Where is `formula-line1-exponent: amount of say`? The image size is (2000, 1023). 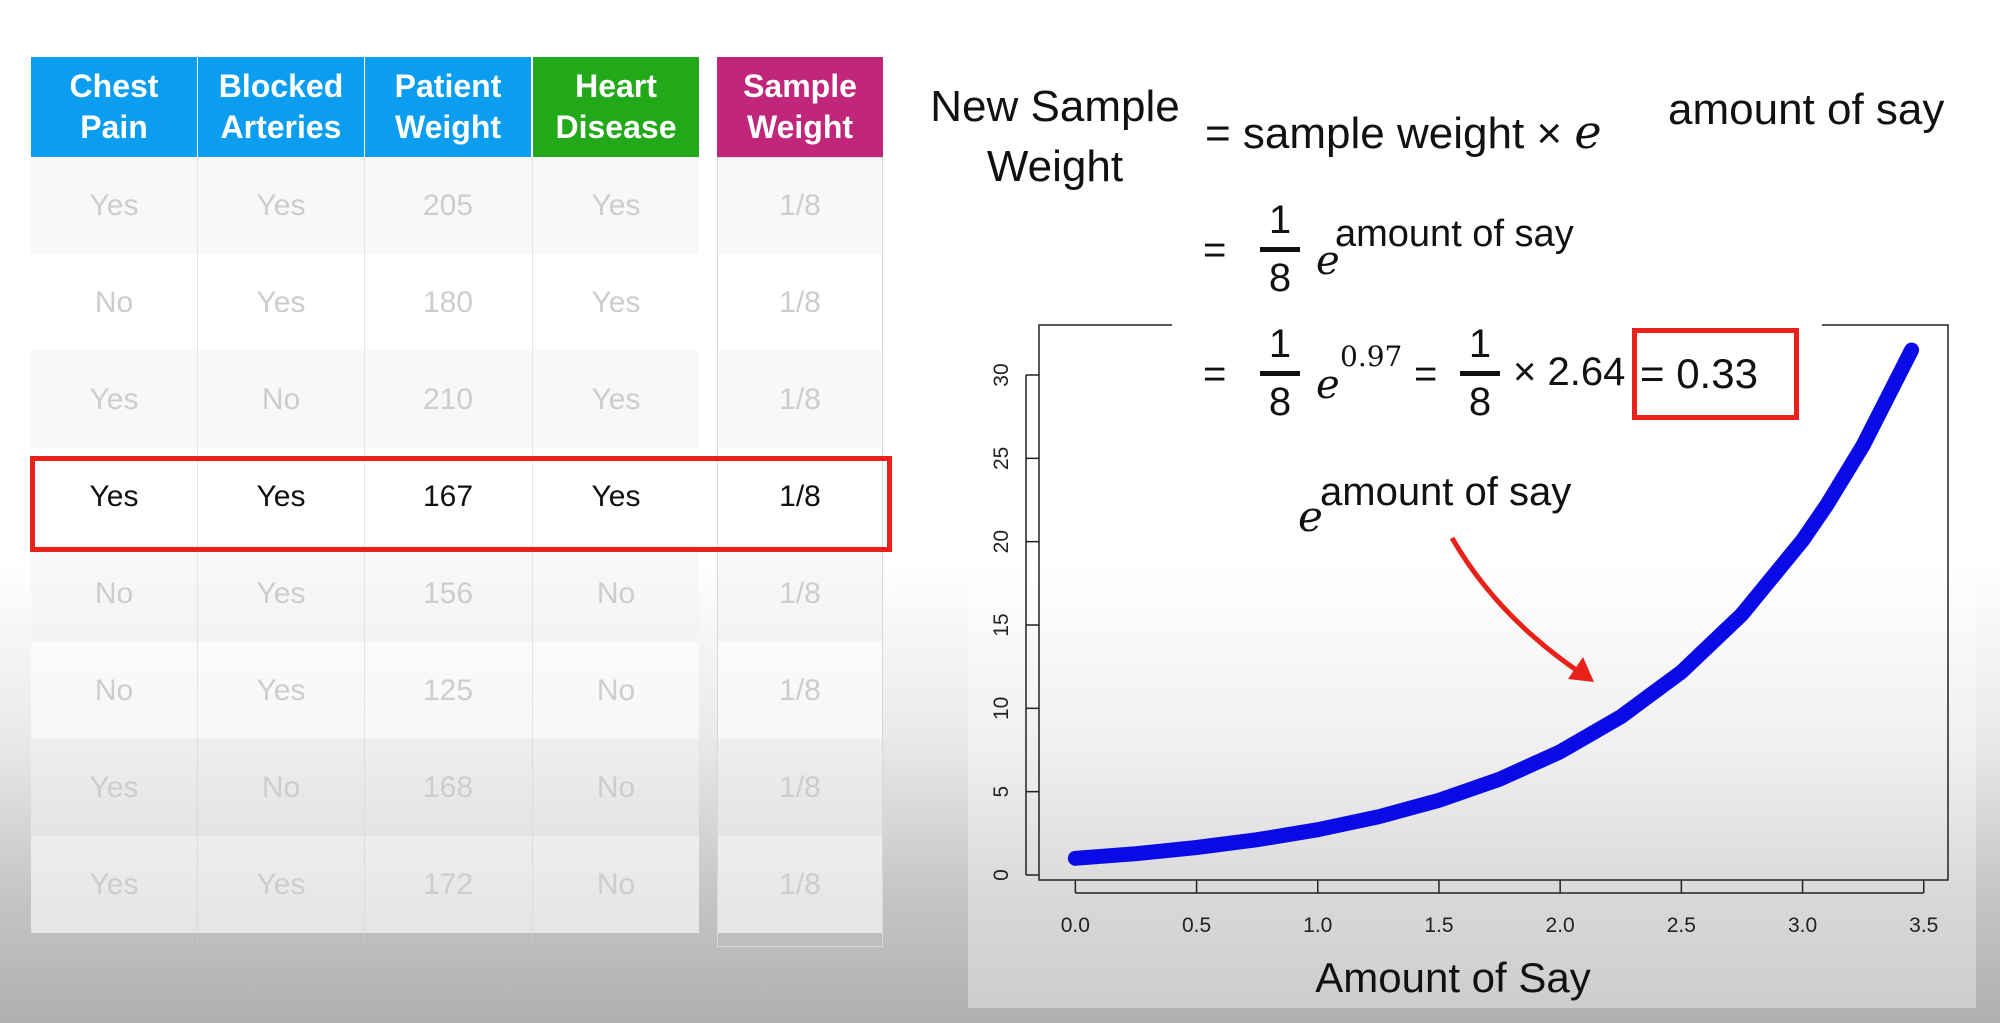 formula-line1-exponent: amount of say is located at coordinates (1806, 109).